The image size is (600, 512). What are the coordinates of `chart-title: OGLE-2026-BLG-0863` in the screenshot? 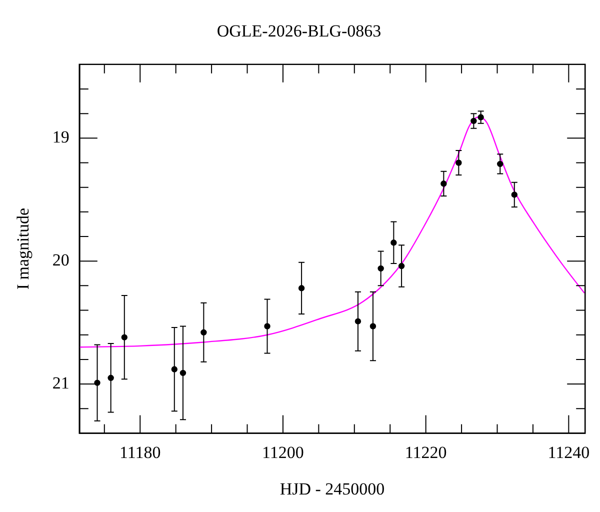 It's located at (299, 31).